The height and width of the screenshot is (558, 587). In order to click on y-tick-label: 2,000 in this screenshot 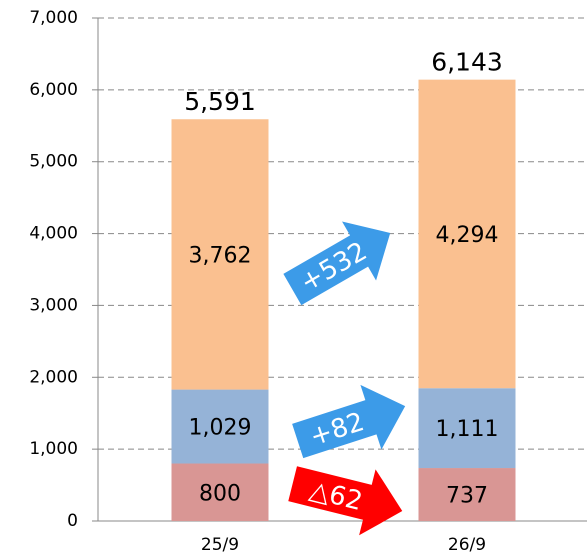, I will do `click(53, 377)`.